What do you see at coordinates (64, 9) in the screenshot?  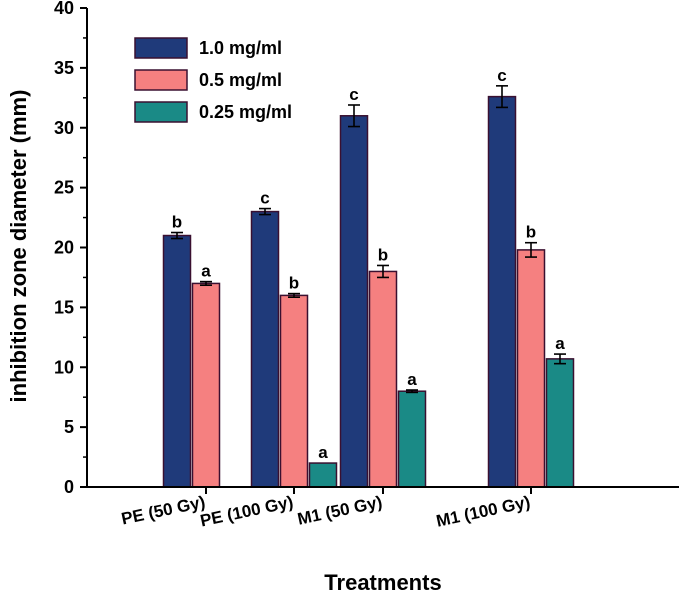 I see `y-tick-label: 40` at bounding box center [64, 9].